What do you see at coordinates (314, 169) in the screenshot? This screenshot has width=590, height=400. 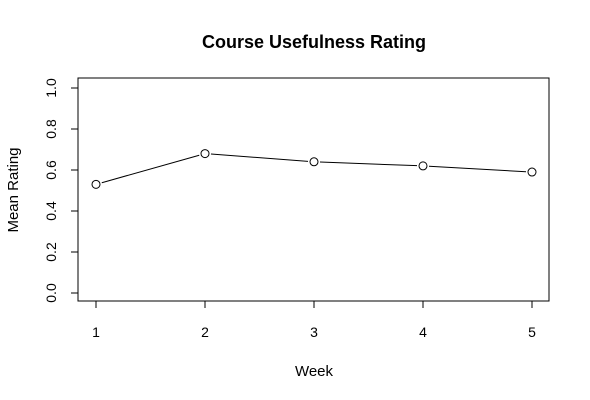 I see `series-group` at bounding box center [314, 169].